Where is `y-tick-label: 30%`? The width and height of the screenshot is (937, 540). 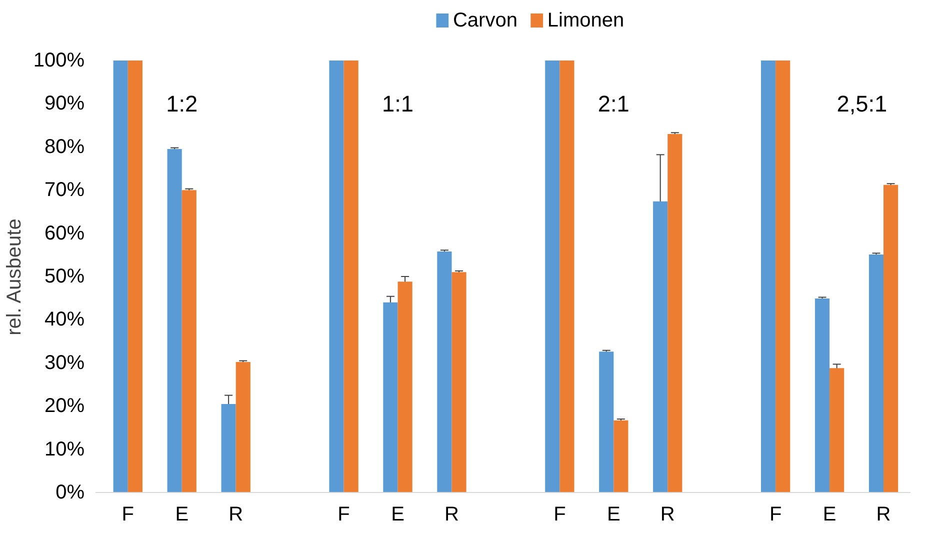
y-tick-label: 30% is located at coordinates (64, 363).